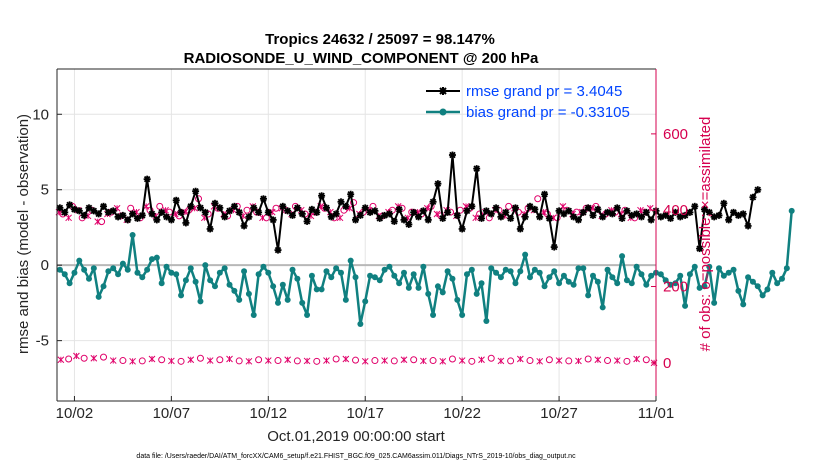 The width and height of the screenshot is (830, 470). What do you see at coordinates (548, 112) in the screenshot?
I see `legend-bias-label: bias grand pr = -0.33105` at bounding box center [548, 112].